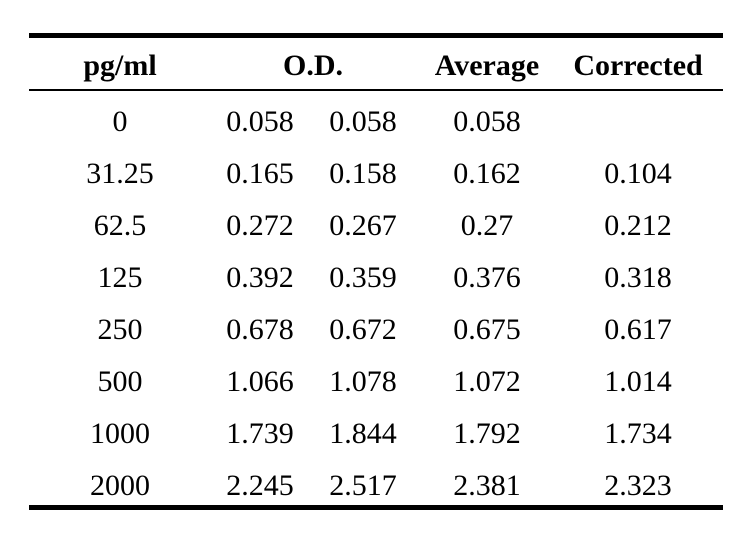  What do you see at coordinates (487, 173) in the screenshot?
I see `cell-average: 0.162` at bounding box center [487, 173].